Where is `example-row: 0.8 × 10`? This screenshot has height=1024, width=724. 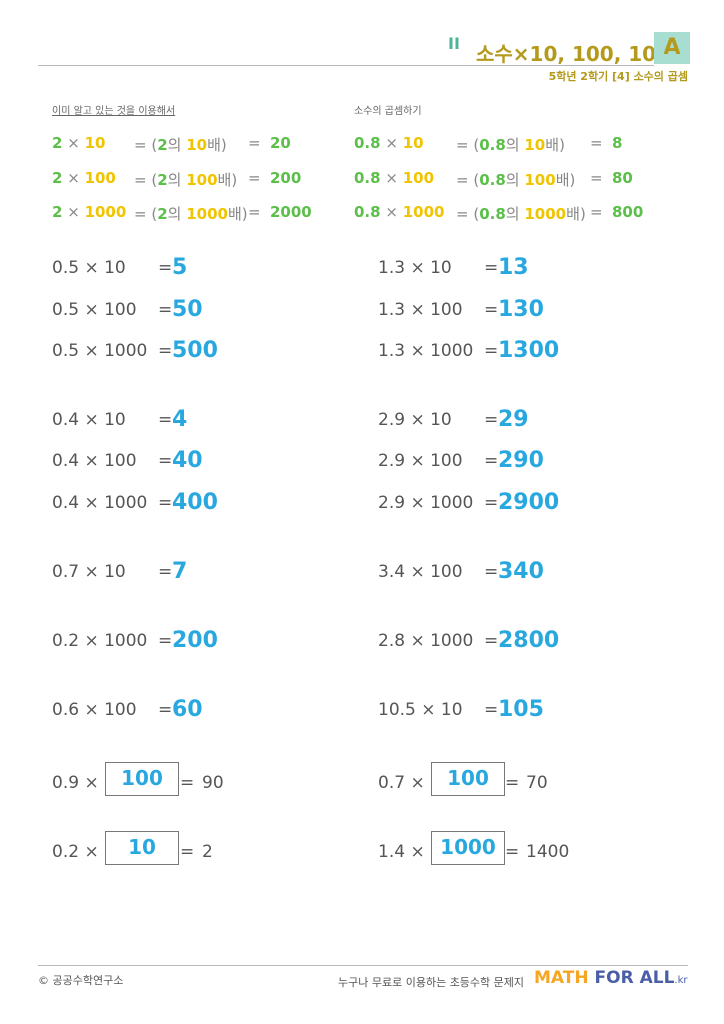
example-row: 0.8 × 10 is located at coordinates (389, 143).